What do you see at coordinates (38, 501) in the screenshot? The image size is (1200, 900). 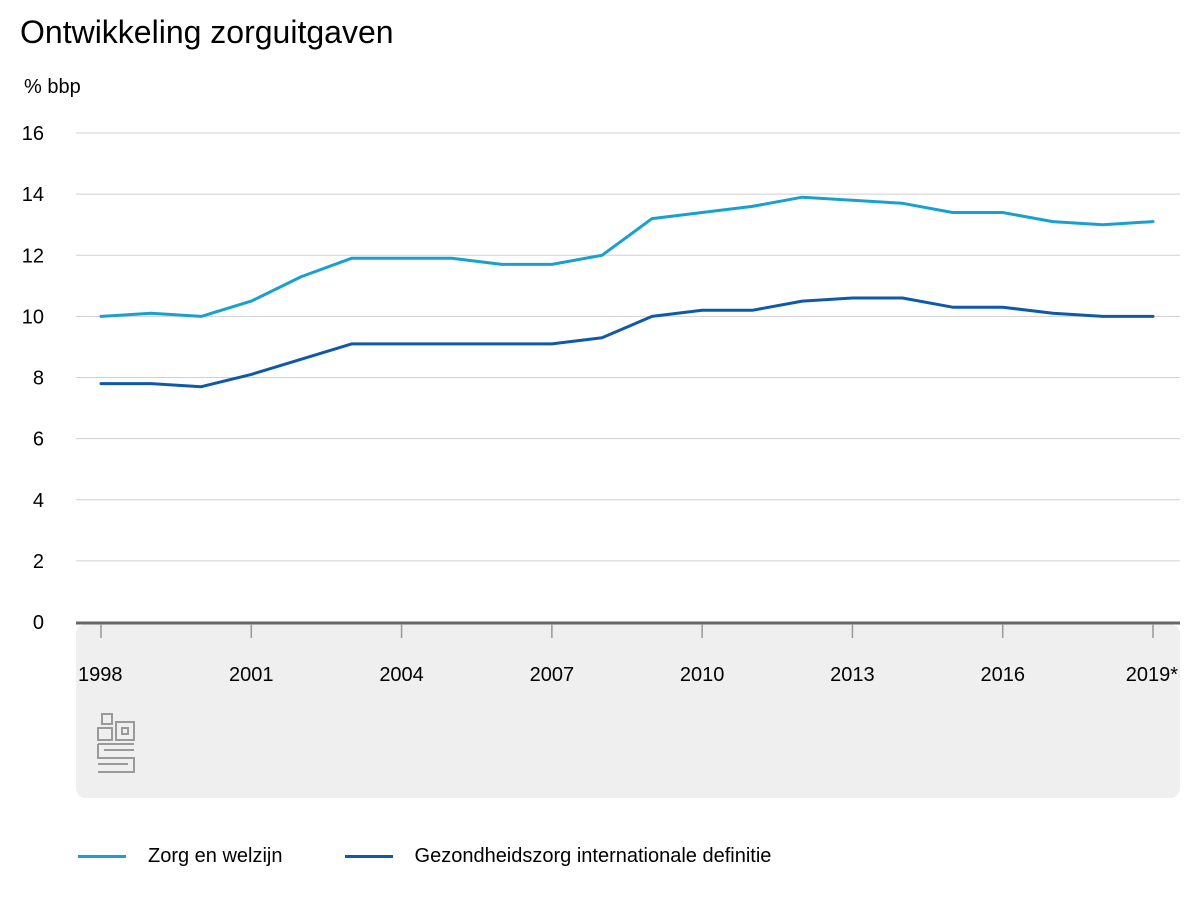 I see `y-tick-label: 4` at bounding box center [38, 501].